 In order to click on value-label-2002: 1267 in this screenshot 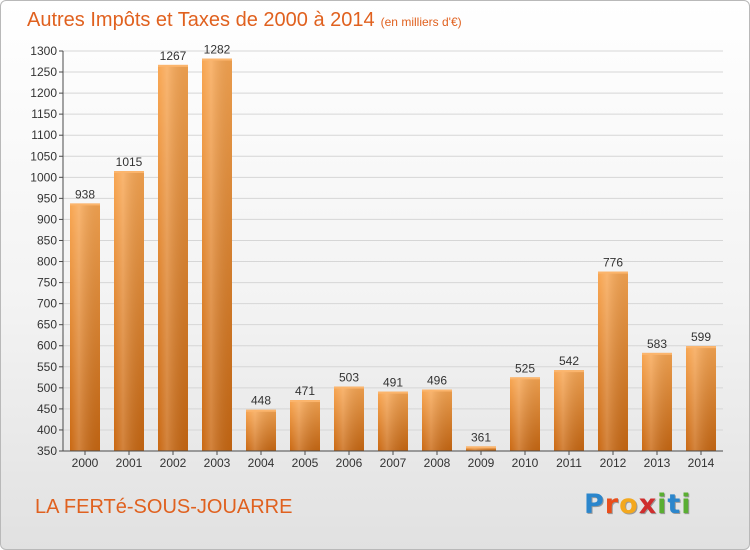, I will do `click(173, 56)`.